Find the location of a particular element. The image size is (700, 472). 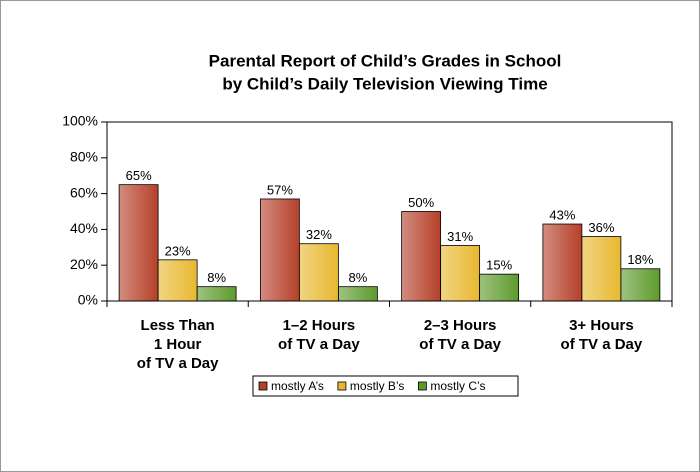

legend-box is located at coordinates (385, 386).